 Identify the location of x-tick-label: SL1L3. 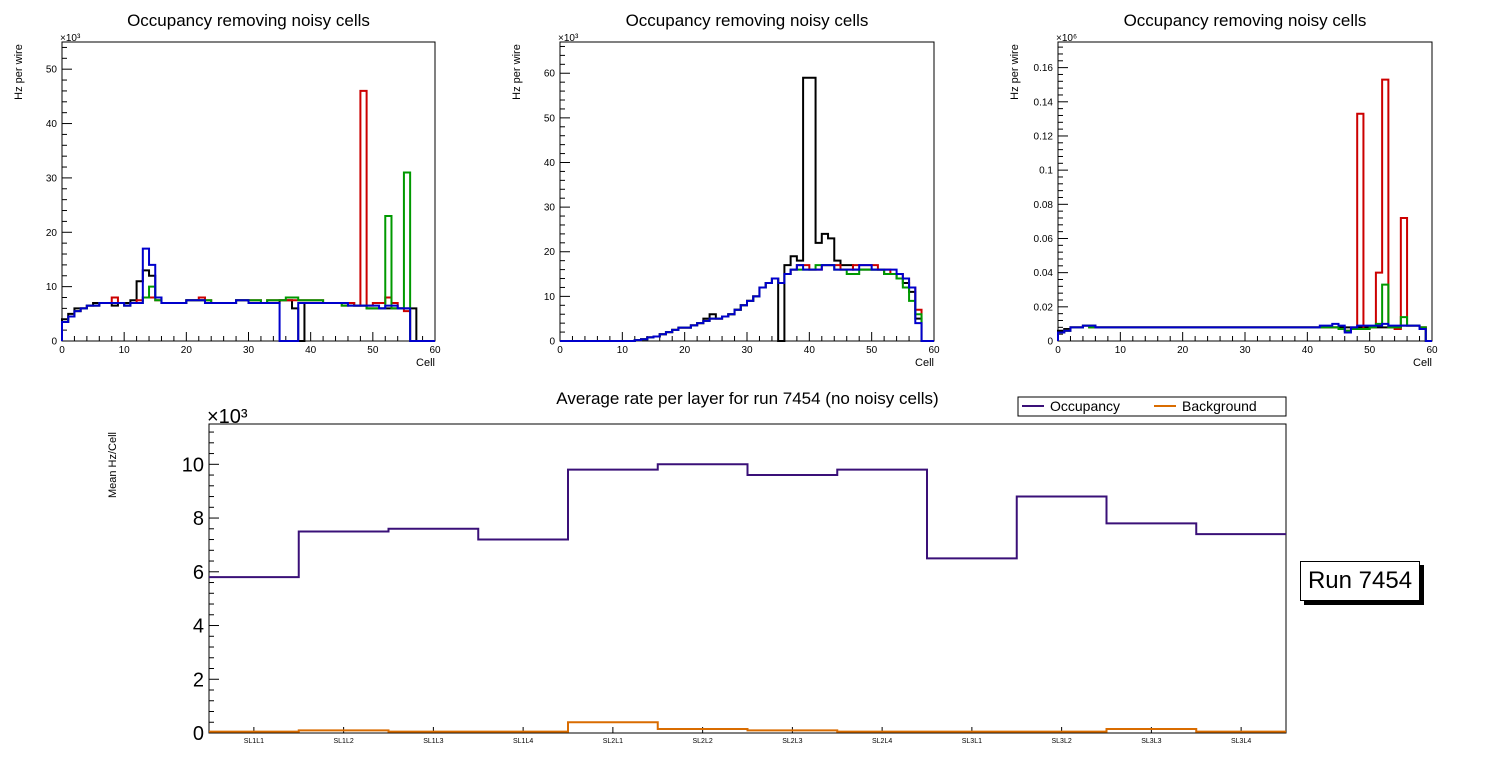
(433, 741).